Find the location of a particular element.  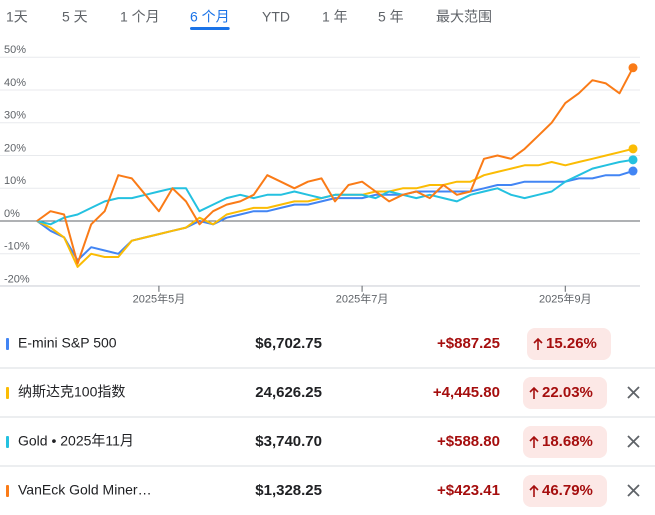

percent-change: 46.79% is located at coordinates (567, 490).